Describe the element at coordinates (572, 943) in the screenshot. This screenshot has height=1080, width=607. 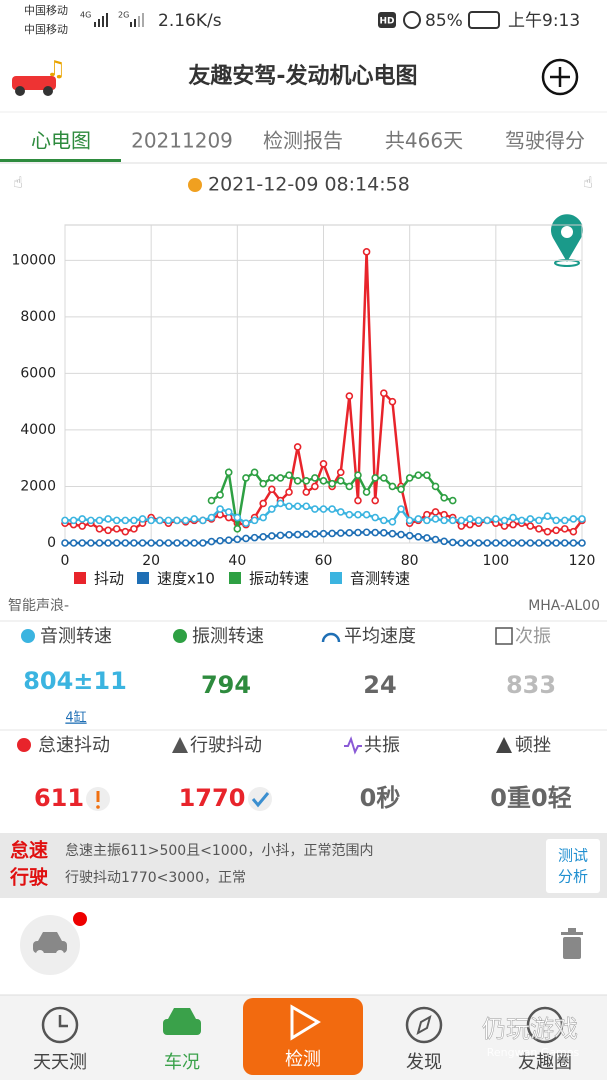
I see `trash-icon` at that location.